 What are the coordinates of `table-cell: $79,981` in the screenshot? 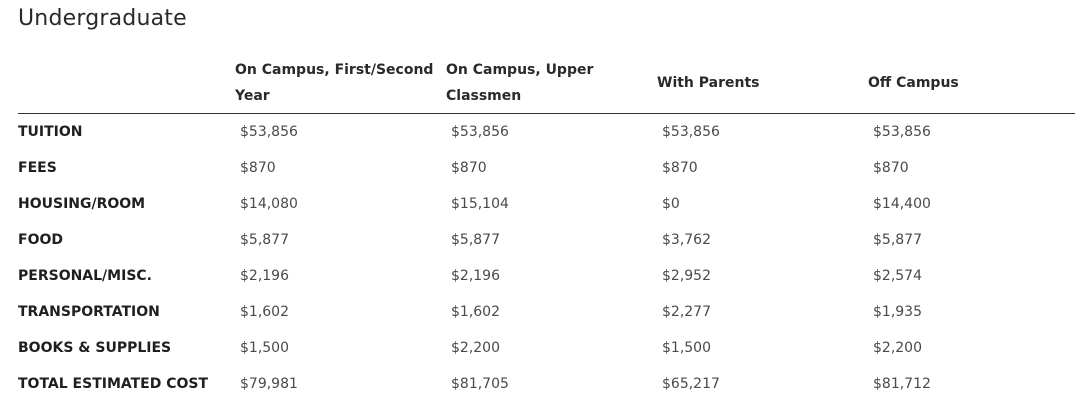 It's located at (269, 384).